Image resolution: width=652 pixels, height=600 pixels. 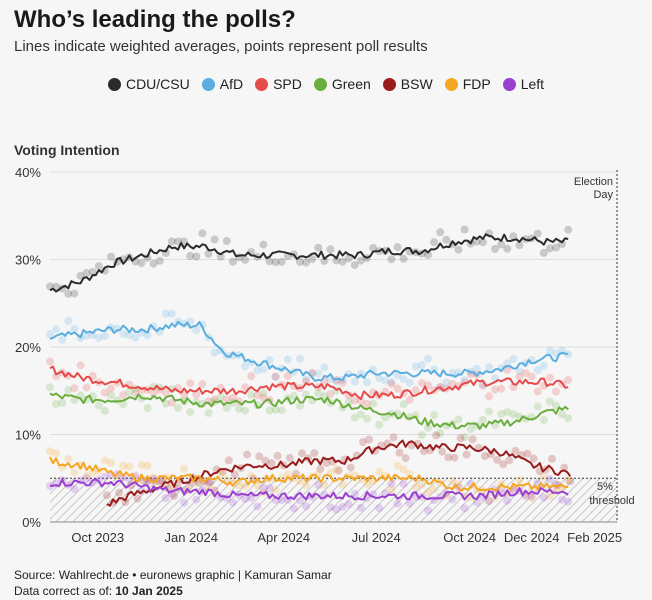 I want to click on series-line-cducsu, so click(x=309, y=263).